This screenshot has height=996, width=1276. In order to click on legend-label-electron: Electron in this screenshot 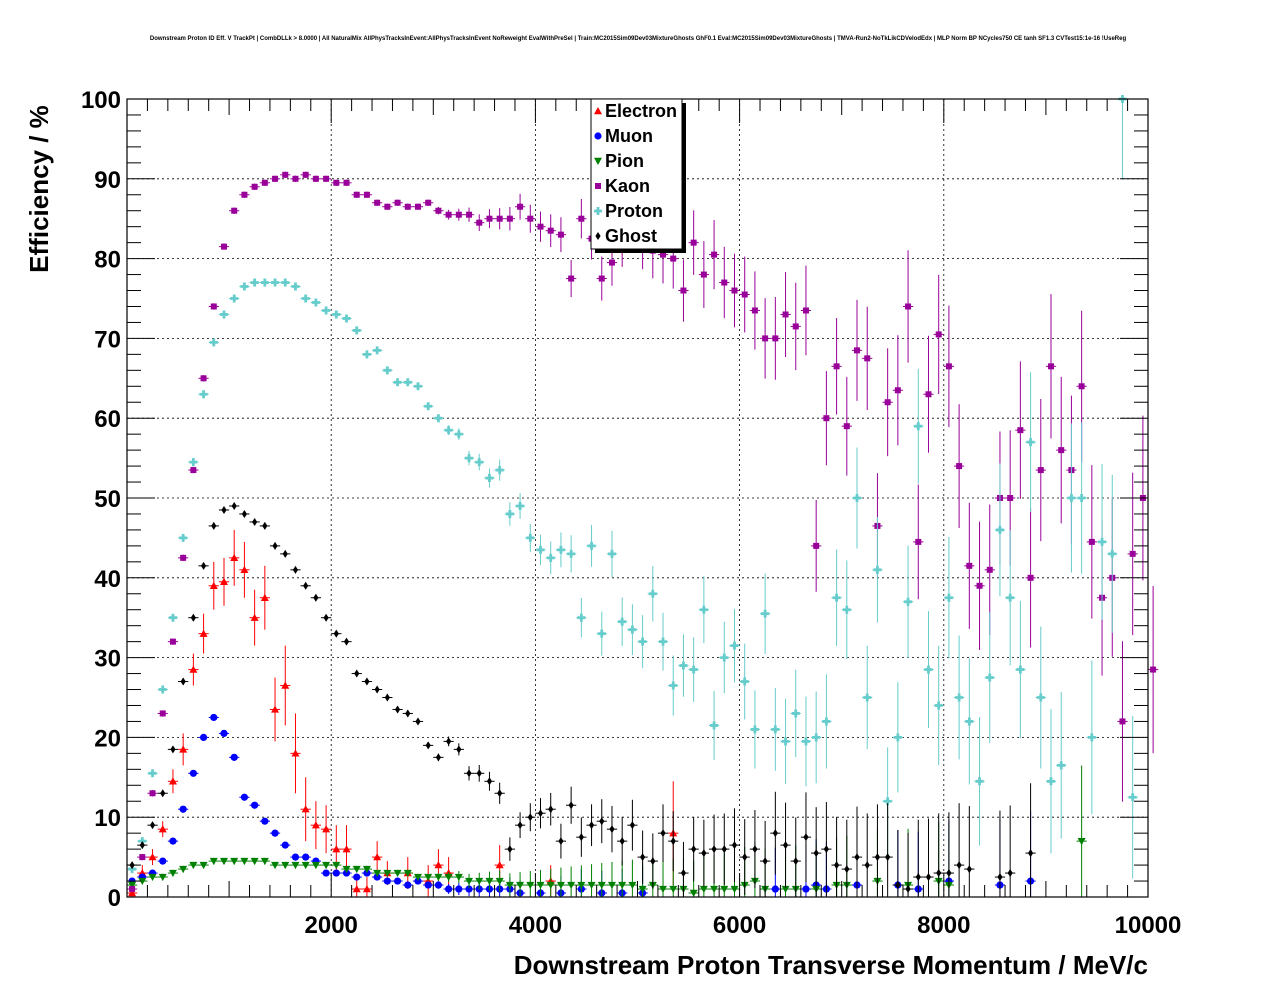, I will do `click(641, 111)`.